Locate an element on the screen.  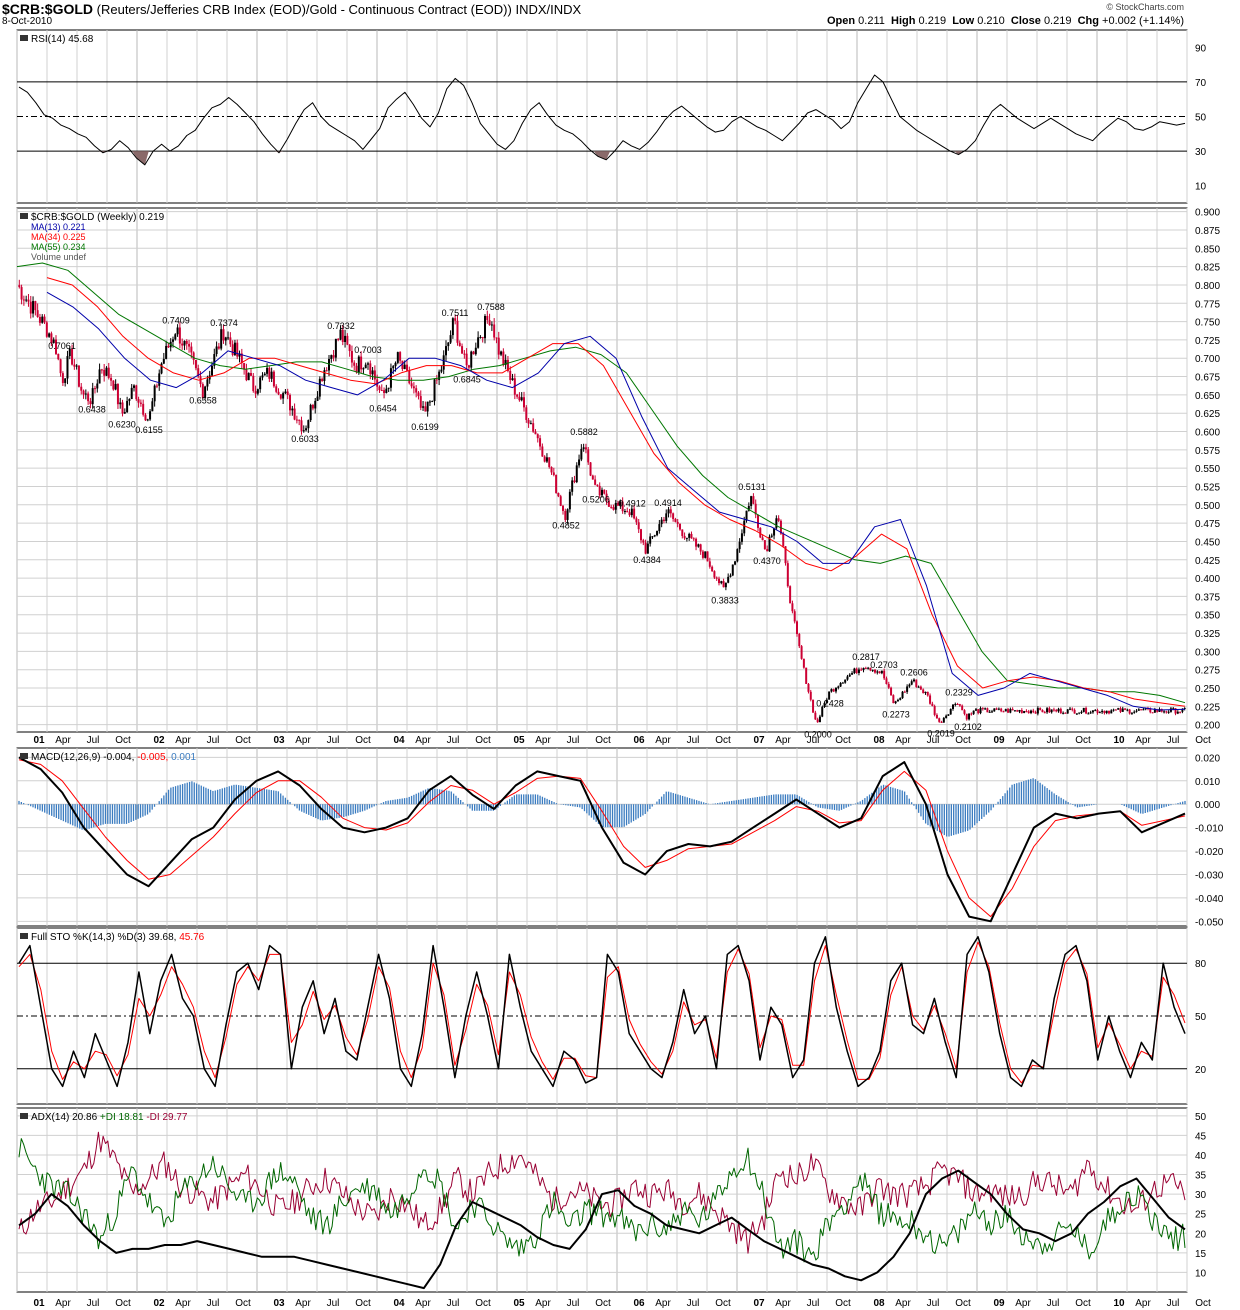
panel-frame is located at coordinates (602, 837).